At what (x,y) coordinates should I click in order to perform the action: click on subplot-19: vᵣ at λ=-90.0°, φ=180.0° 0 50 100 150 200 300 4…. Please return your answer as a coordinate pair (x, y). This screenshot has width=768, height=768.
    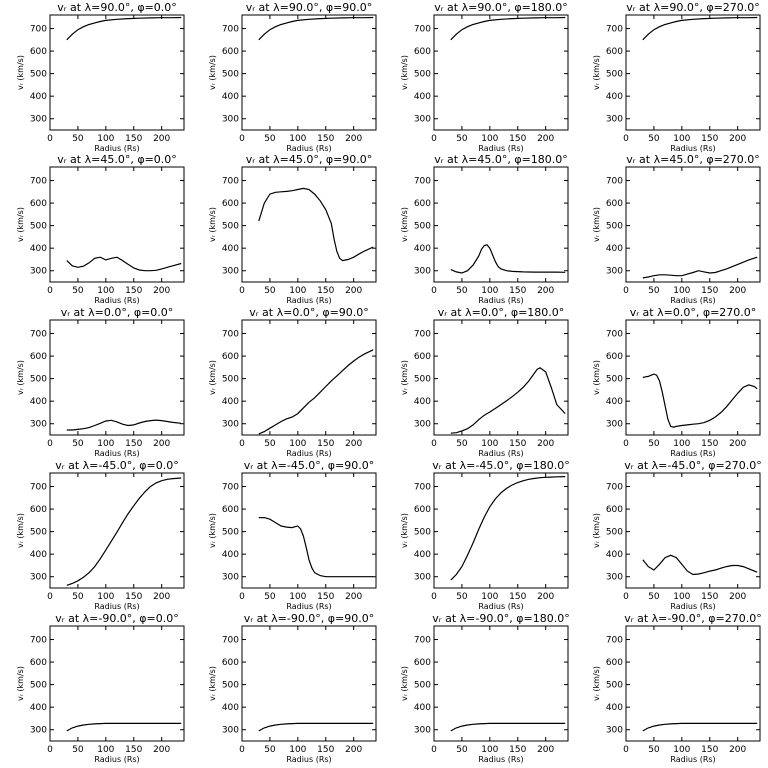
    Looking at the image, I should click on (485, 688).